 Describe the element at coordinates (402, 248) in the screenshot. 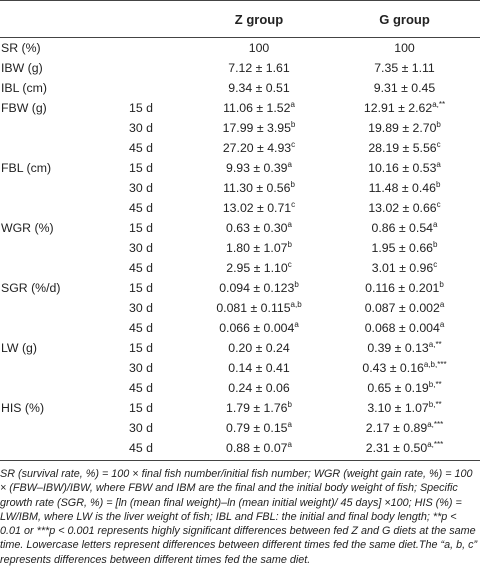

I see `value-text: 1.95 ± 0.66` at that location.